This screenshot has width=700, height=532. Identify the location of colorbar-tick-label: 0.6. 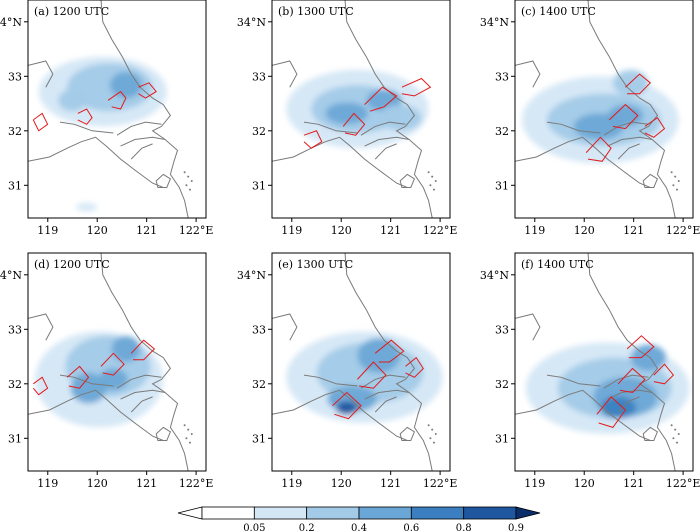
(411, 527).